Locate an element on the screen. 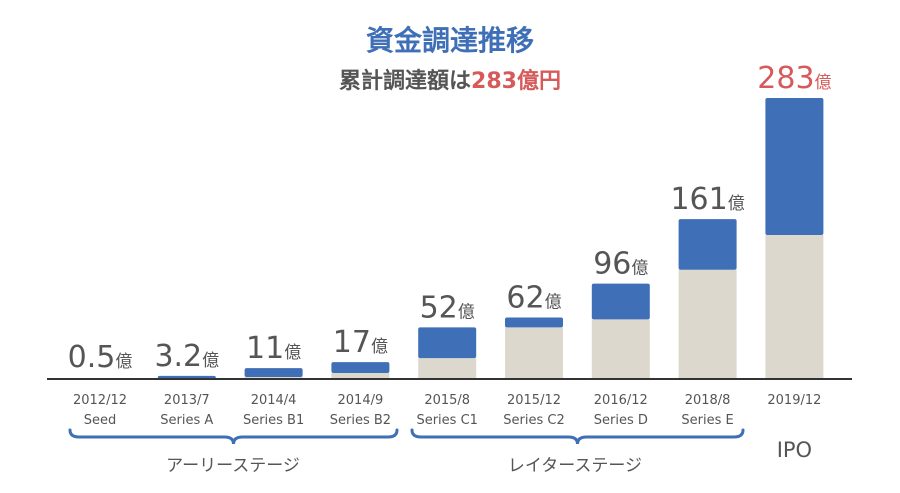 This screenshot has height=493, width=900. tick-round: Series C1 is located at coordinates (446, 420).